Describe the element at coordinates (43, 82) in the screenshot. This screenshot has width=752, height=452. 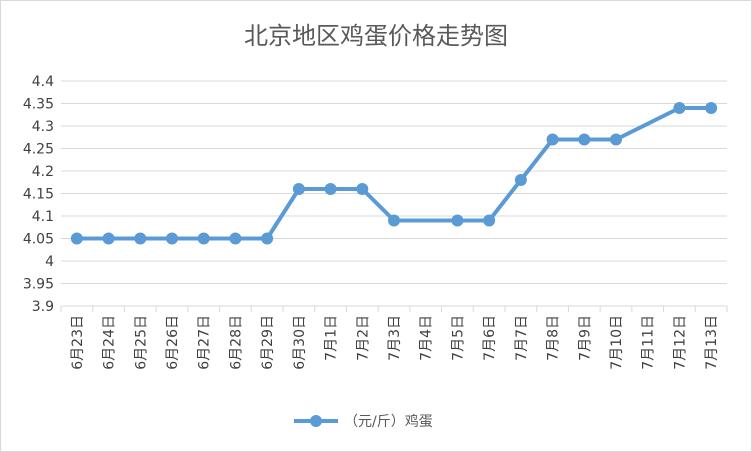
I see `y-tick-label: 4.4` at that location.